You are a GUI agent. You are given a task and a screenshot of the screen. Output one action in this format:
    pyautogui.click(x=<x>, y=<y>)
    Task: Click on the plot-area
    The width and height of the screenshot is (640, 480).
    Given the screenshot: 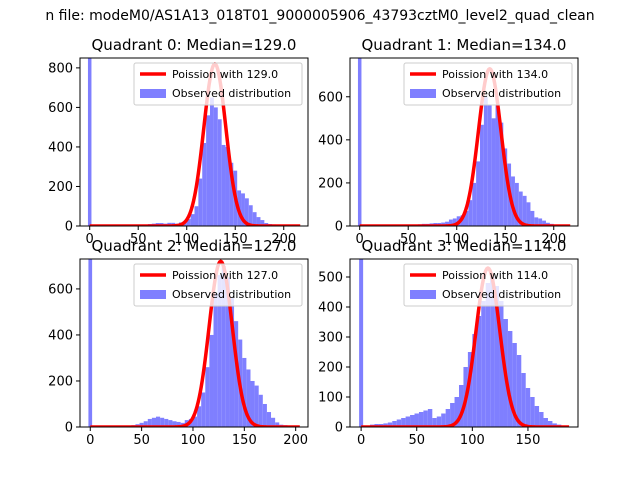 What is the action you would take?
    pyautogui.click(x=464, y=343)
    